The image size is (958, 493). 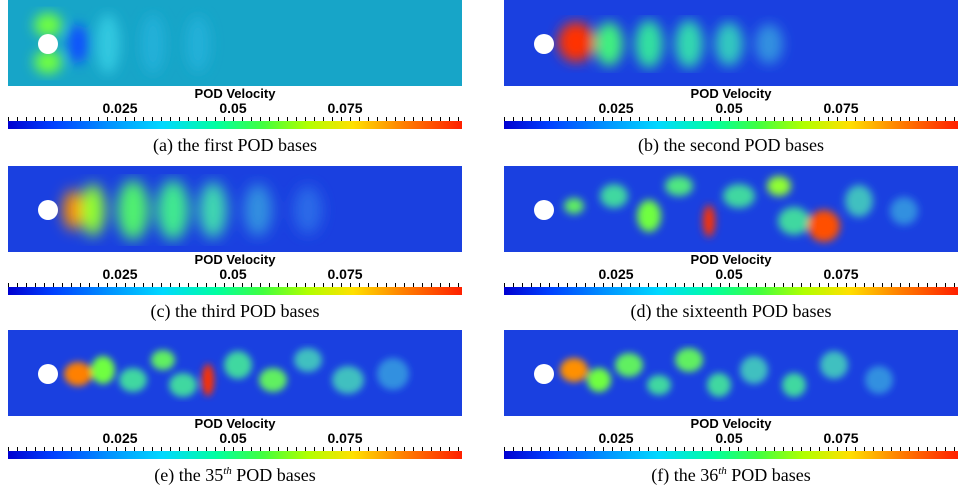 What do you see at coordinates (235, 145) in the screenshot?
I see `panel-caption: (a) the first POD bases` at bounding box center [235, 145].